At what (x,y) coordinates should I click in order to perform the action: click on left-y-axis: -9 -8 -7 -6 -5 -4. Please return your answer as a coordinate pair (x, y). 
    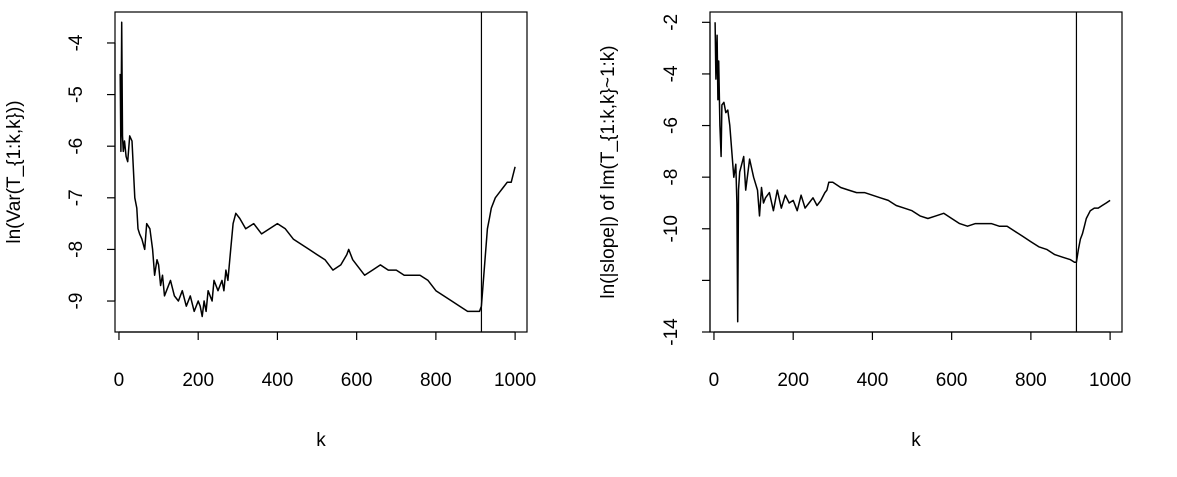
    Looking at the image, I should click on (91, 172).